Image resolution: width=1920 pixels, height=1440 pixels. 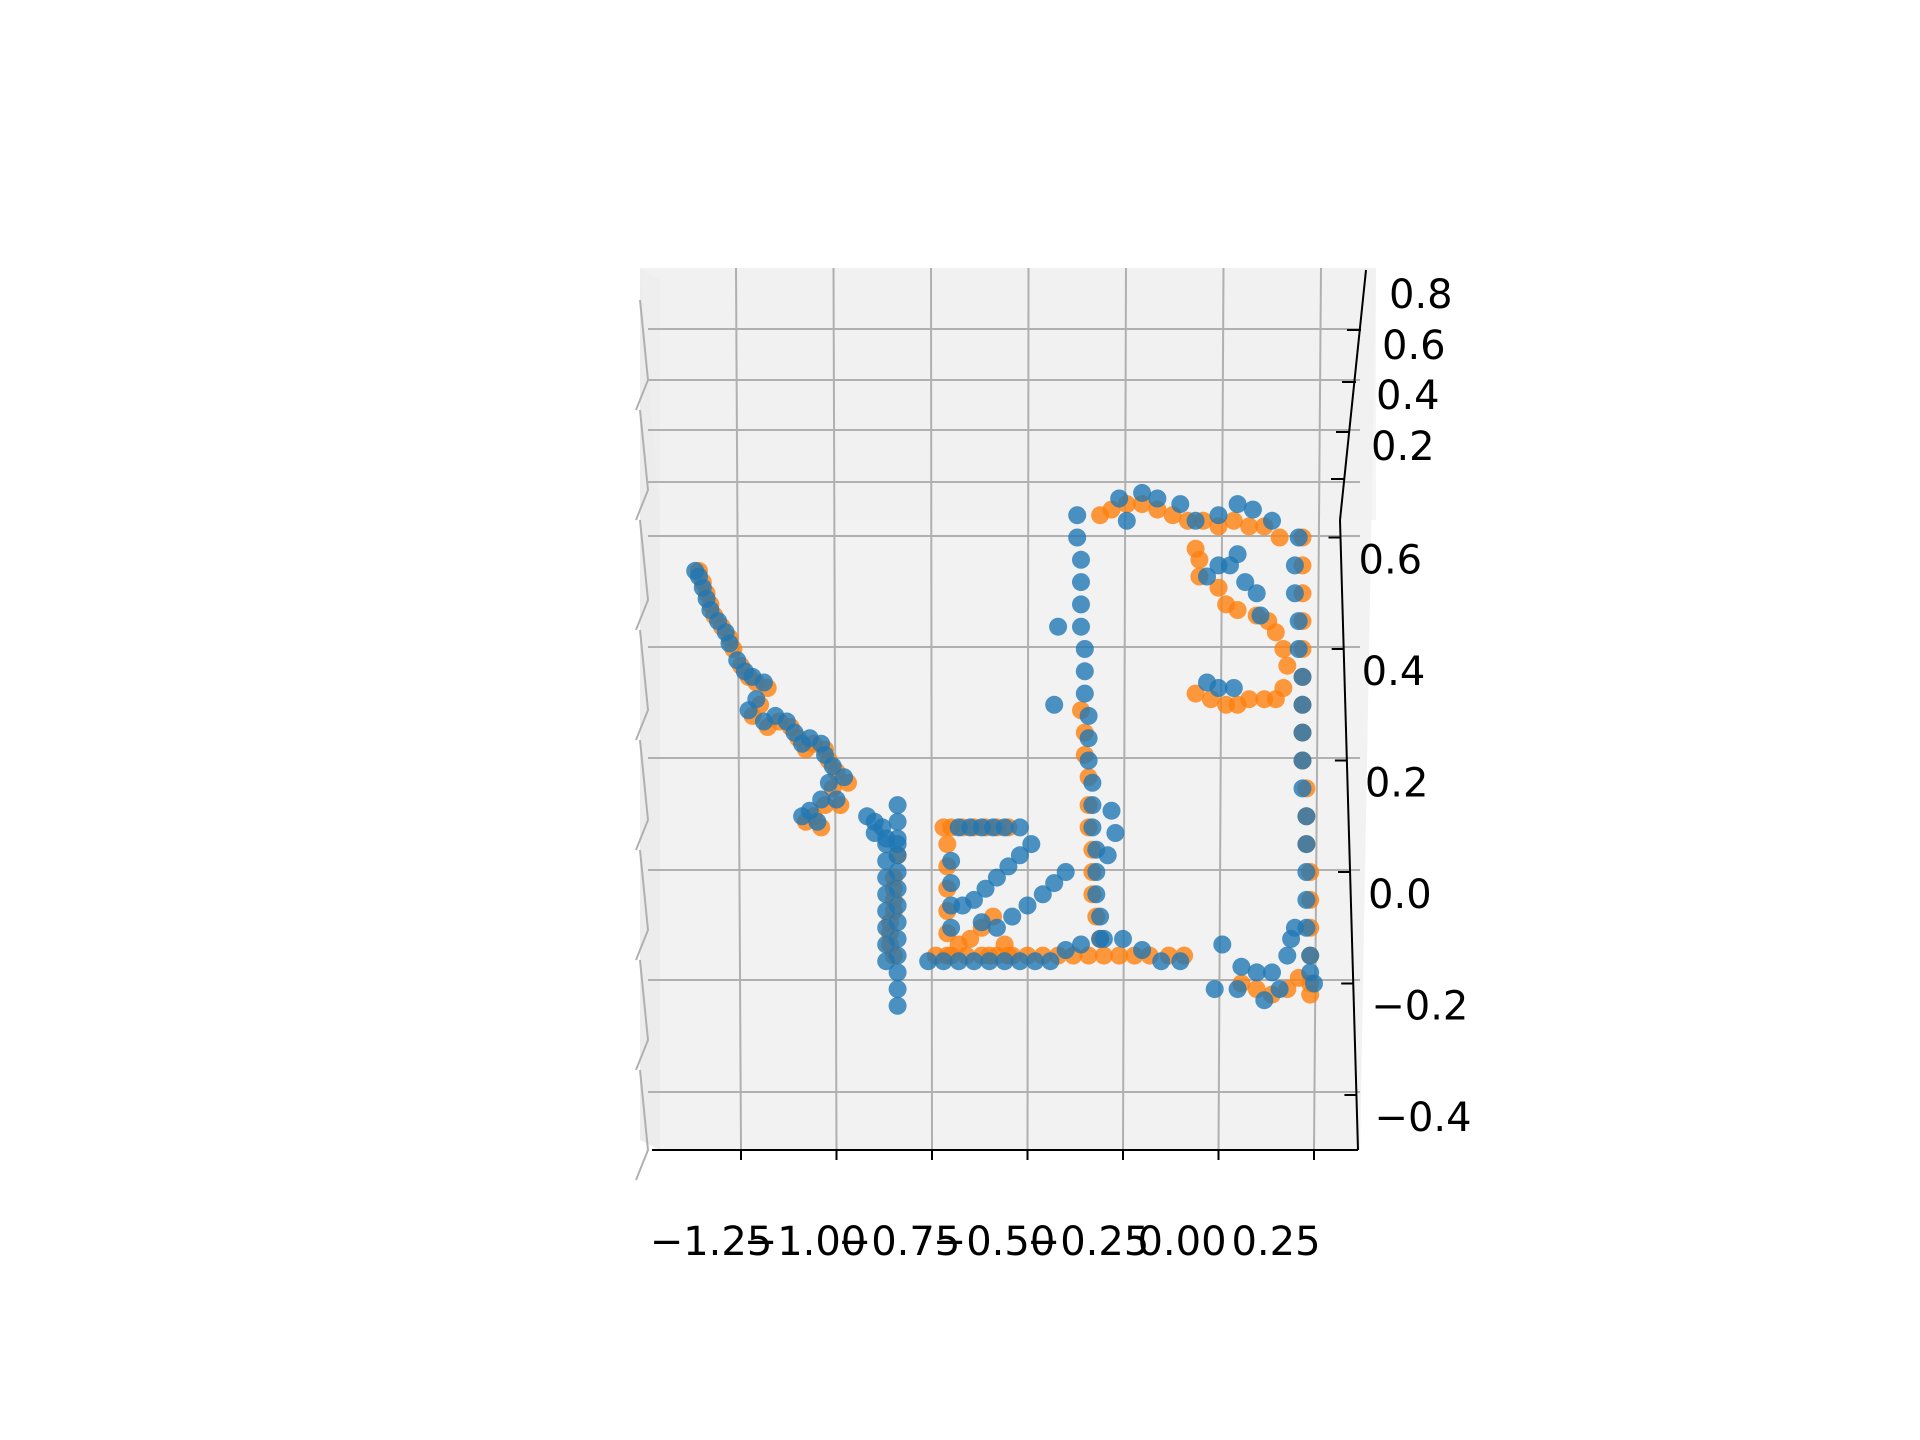 I want to click on x-tick-label: −0.25, so click(x=1088, y=1242).